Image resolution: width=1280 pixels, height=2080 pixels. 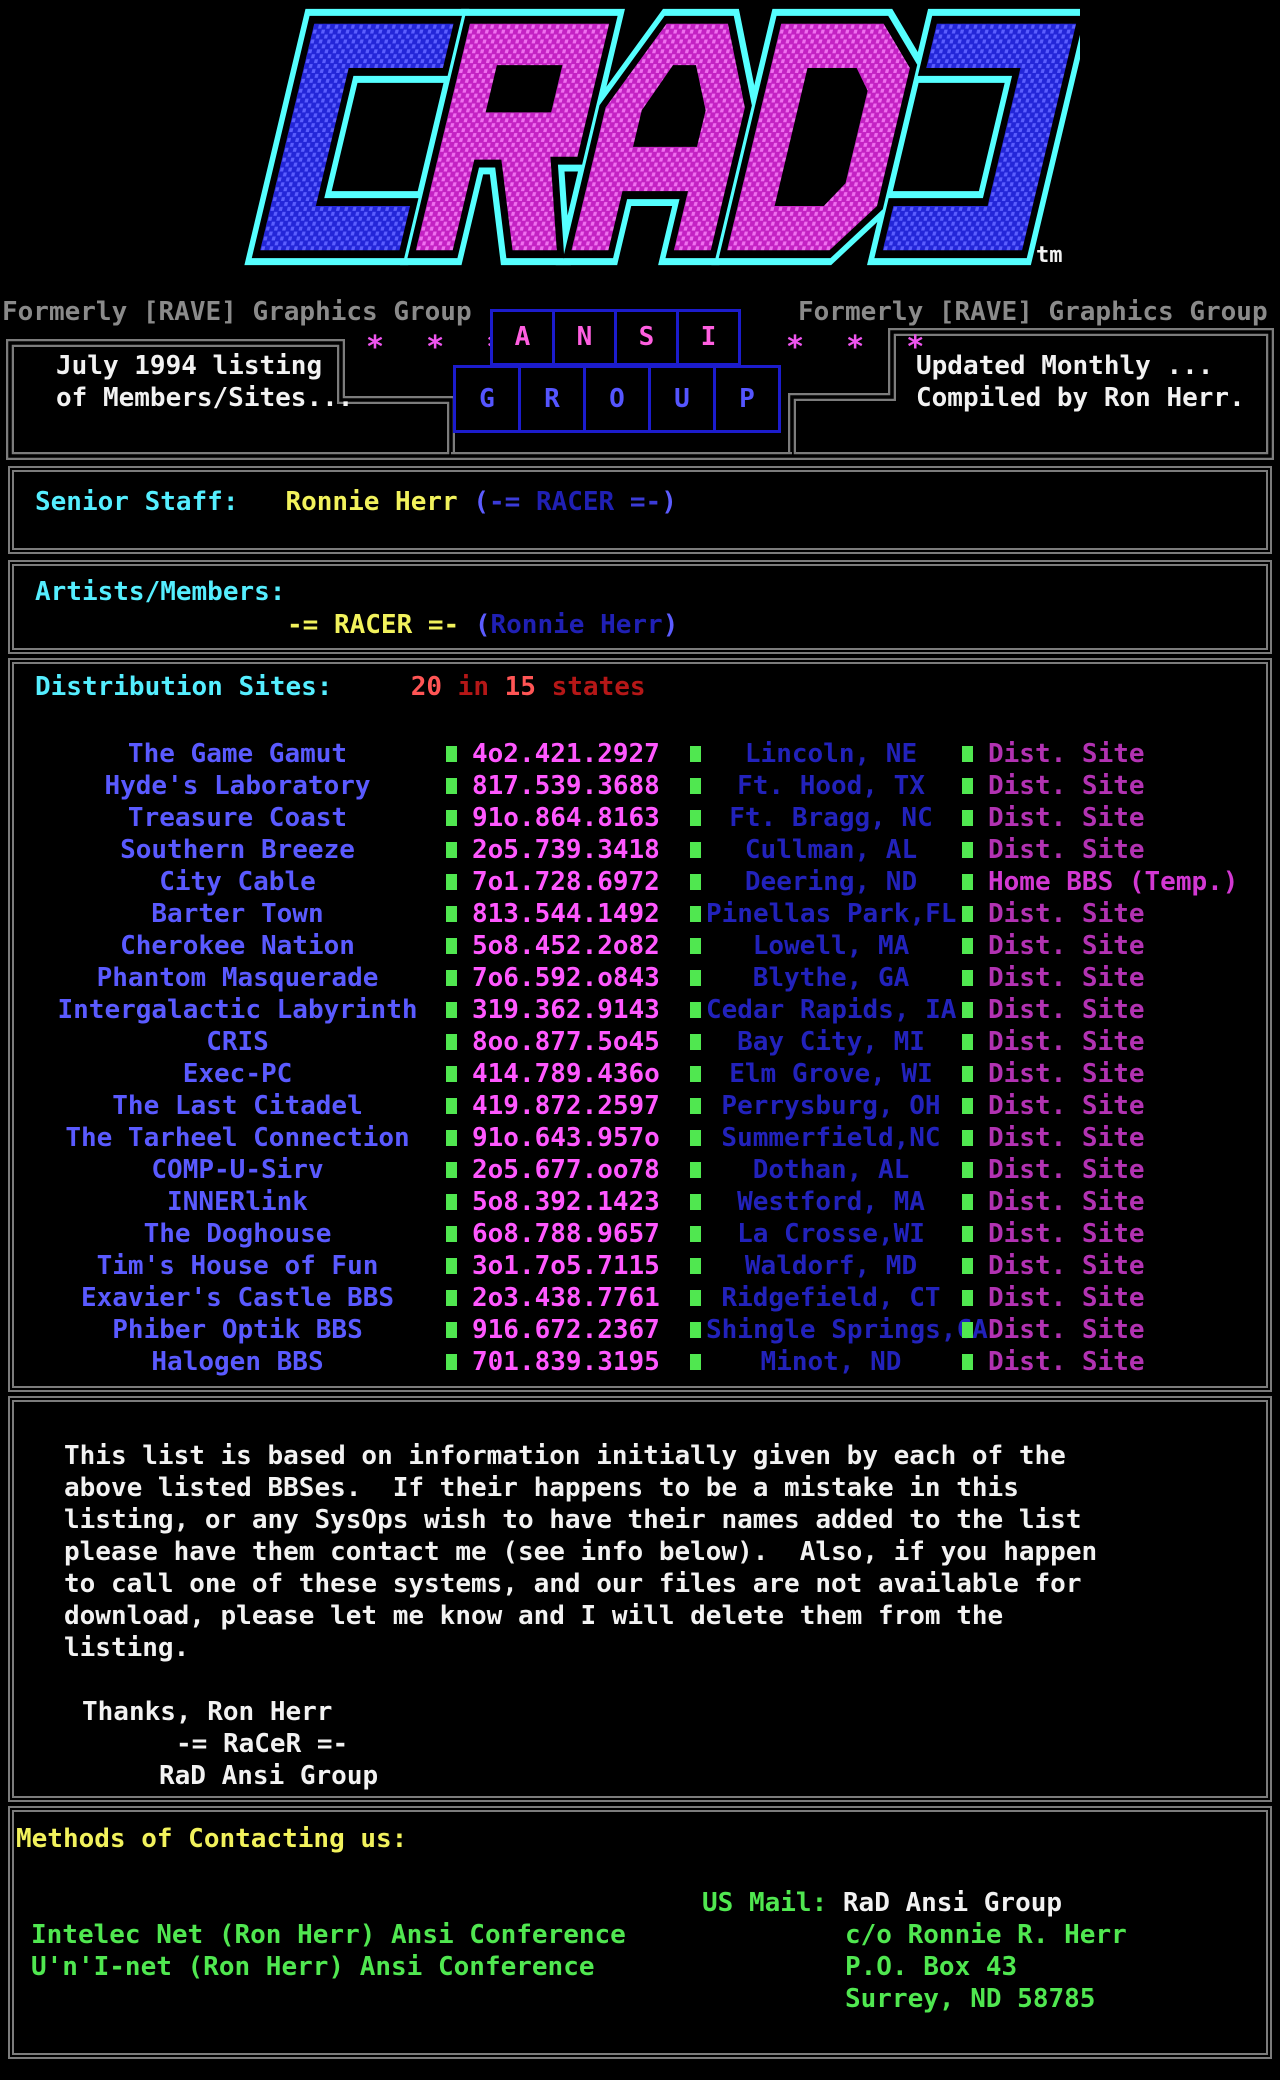 I want to click on thanks-group: RaD Ansi Group, so click(x=269, y=1776).